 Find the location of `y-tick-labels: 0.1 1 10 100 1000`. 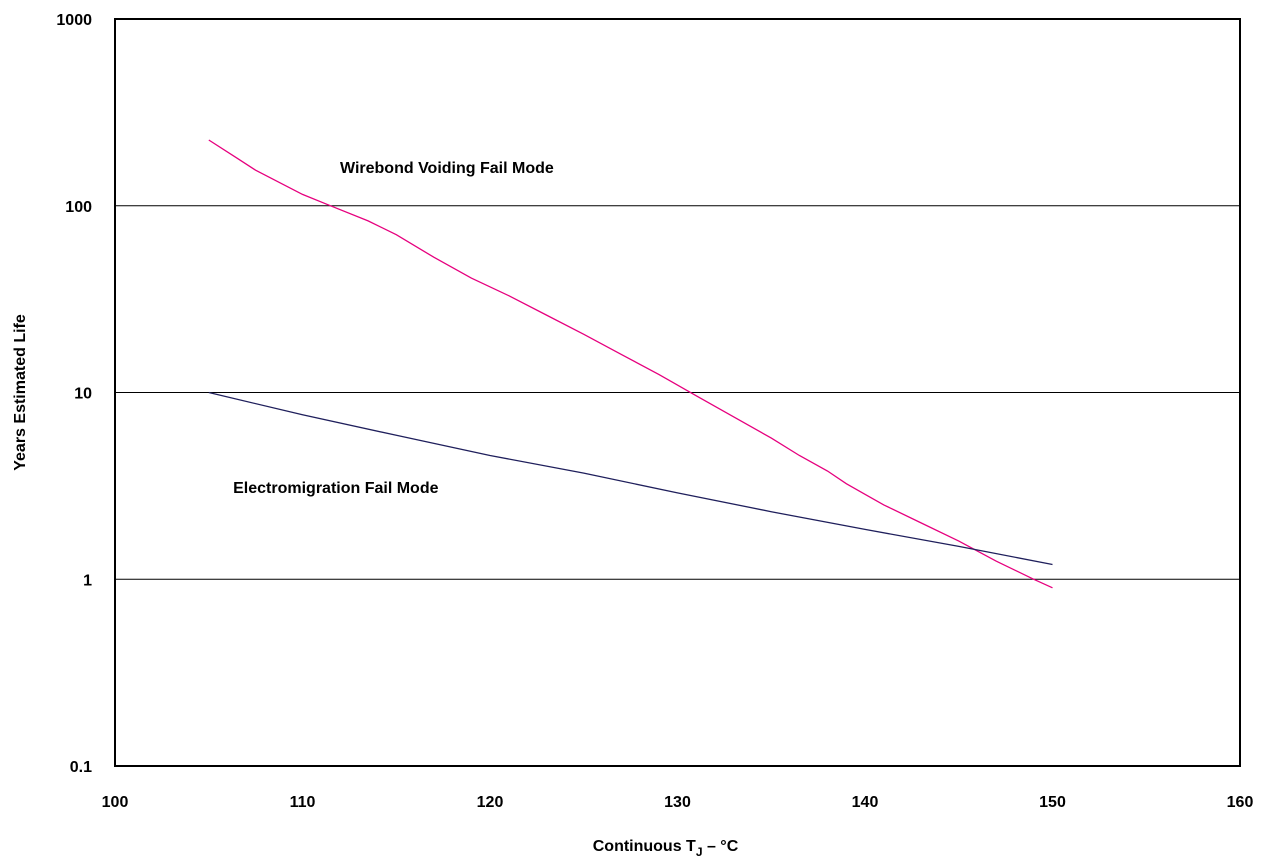

y-tick-labels: 0.1 1 10 100 1000 is located at coordinates (74, 394).